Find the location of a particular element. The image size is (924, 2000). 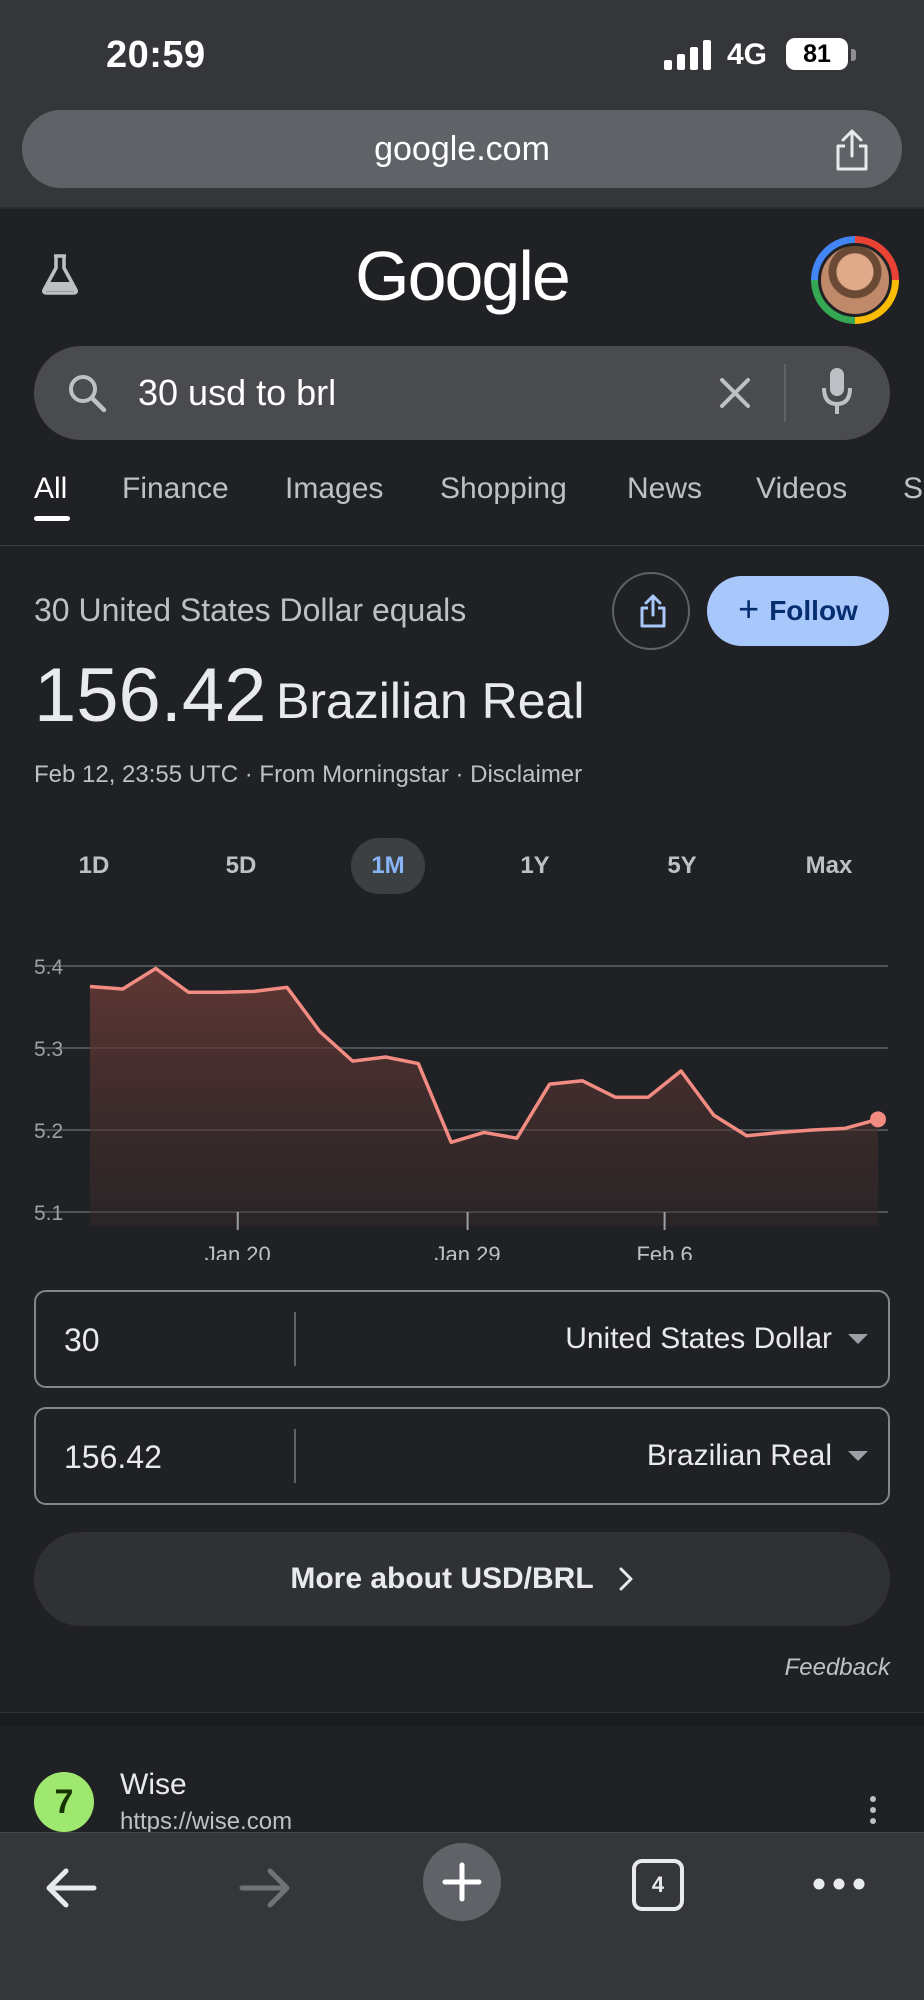

converted-currency: Brazilian Real is located at coordinates (430, 701).